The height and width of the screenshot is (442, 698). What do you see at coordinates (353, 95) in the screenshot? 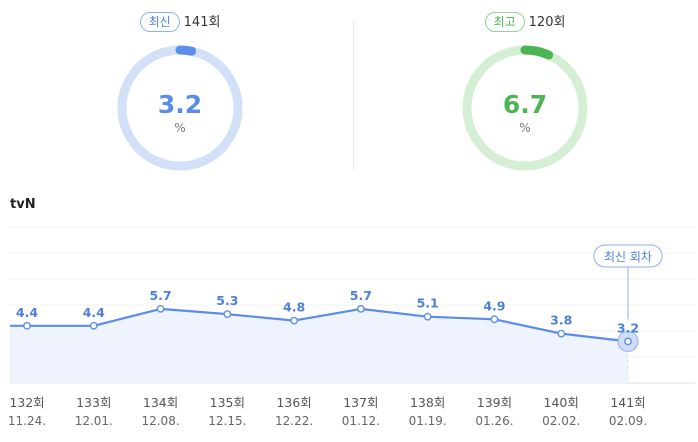
I see `panel-divider` at bounding box center [353, 95].